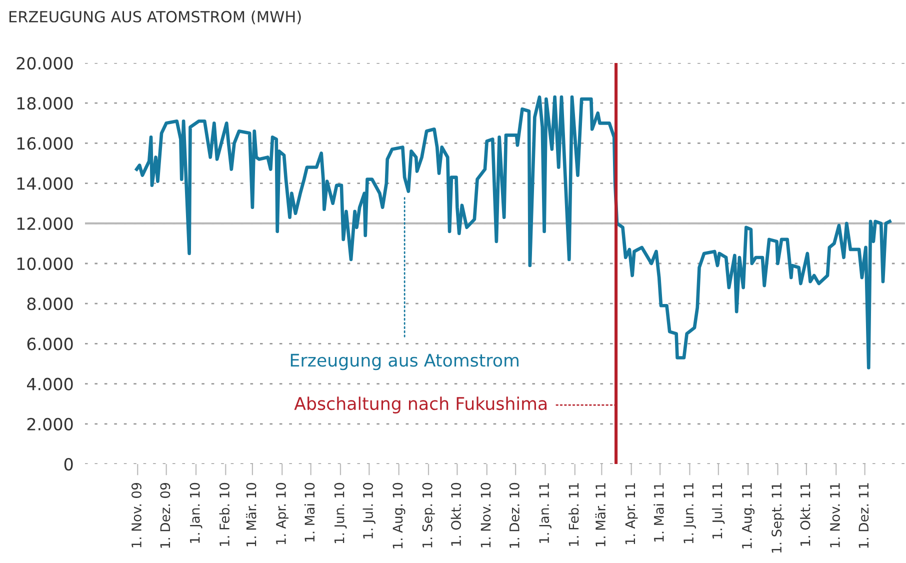  Describe the element at coordinates (835, 515) in the screenshot. I see `x-tick-label: 1. Nov. 11` at that location.